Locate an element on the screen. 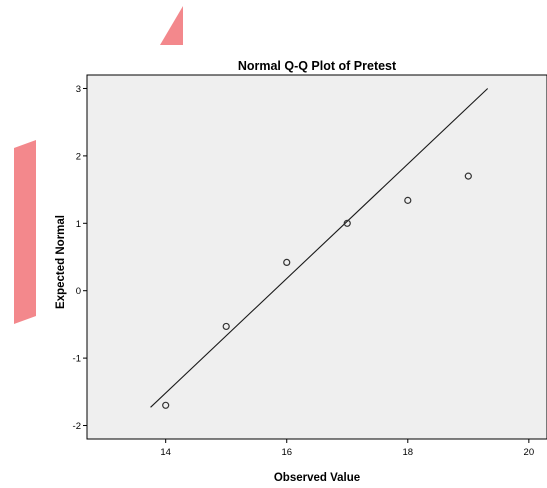 The image size is (547, 488). y-tick-label: 3 is located at coordinates (78, 89).